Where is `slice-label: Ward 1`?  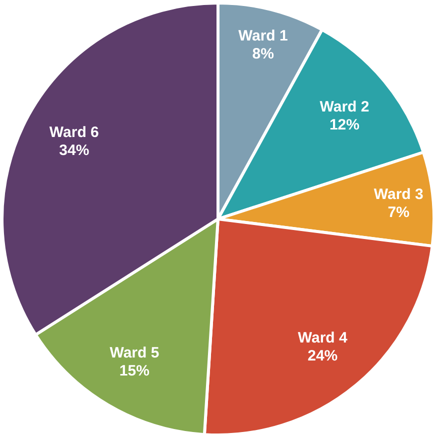 slice-label: Ward 1 is located at coordinates (263, 35).